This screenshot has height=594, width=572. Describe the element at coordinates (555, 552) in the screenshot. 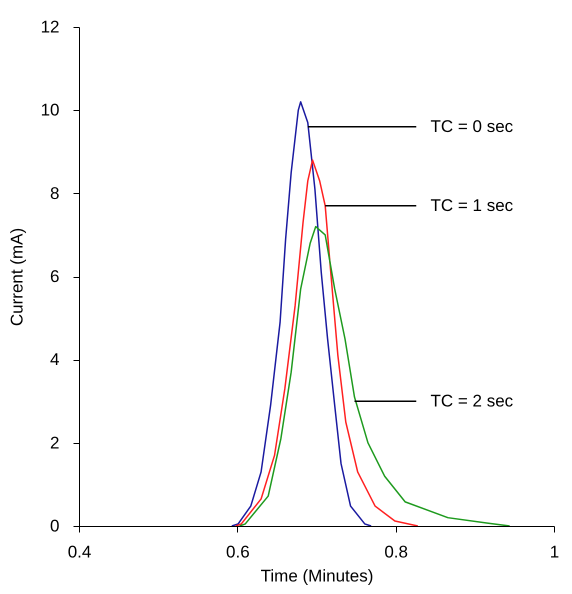

I see `x-tick-label: 1` at that location.